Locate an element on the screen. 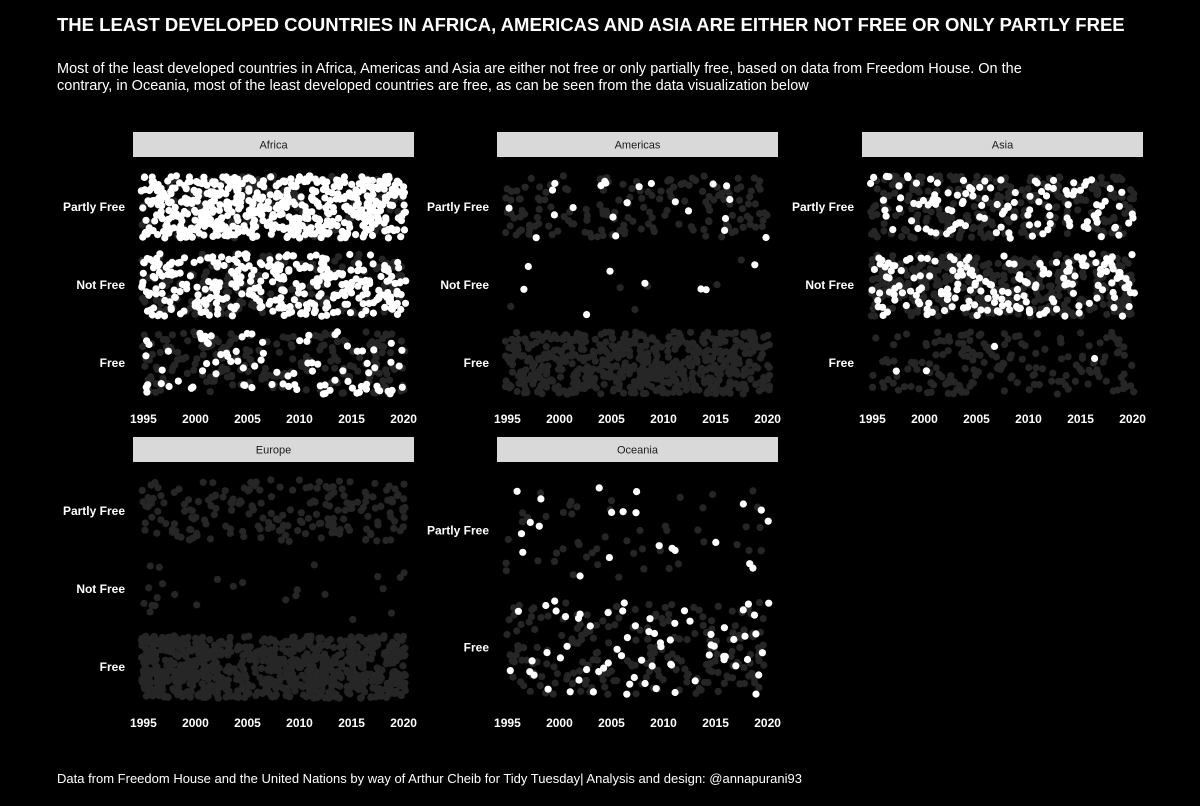 The height and width of the screenshot is (806, 1200). x-tick-label: 2020 is located at coordinates (403, 723).